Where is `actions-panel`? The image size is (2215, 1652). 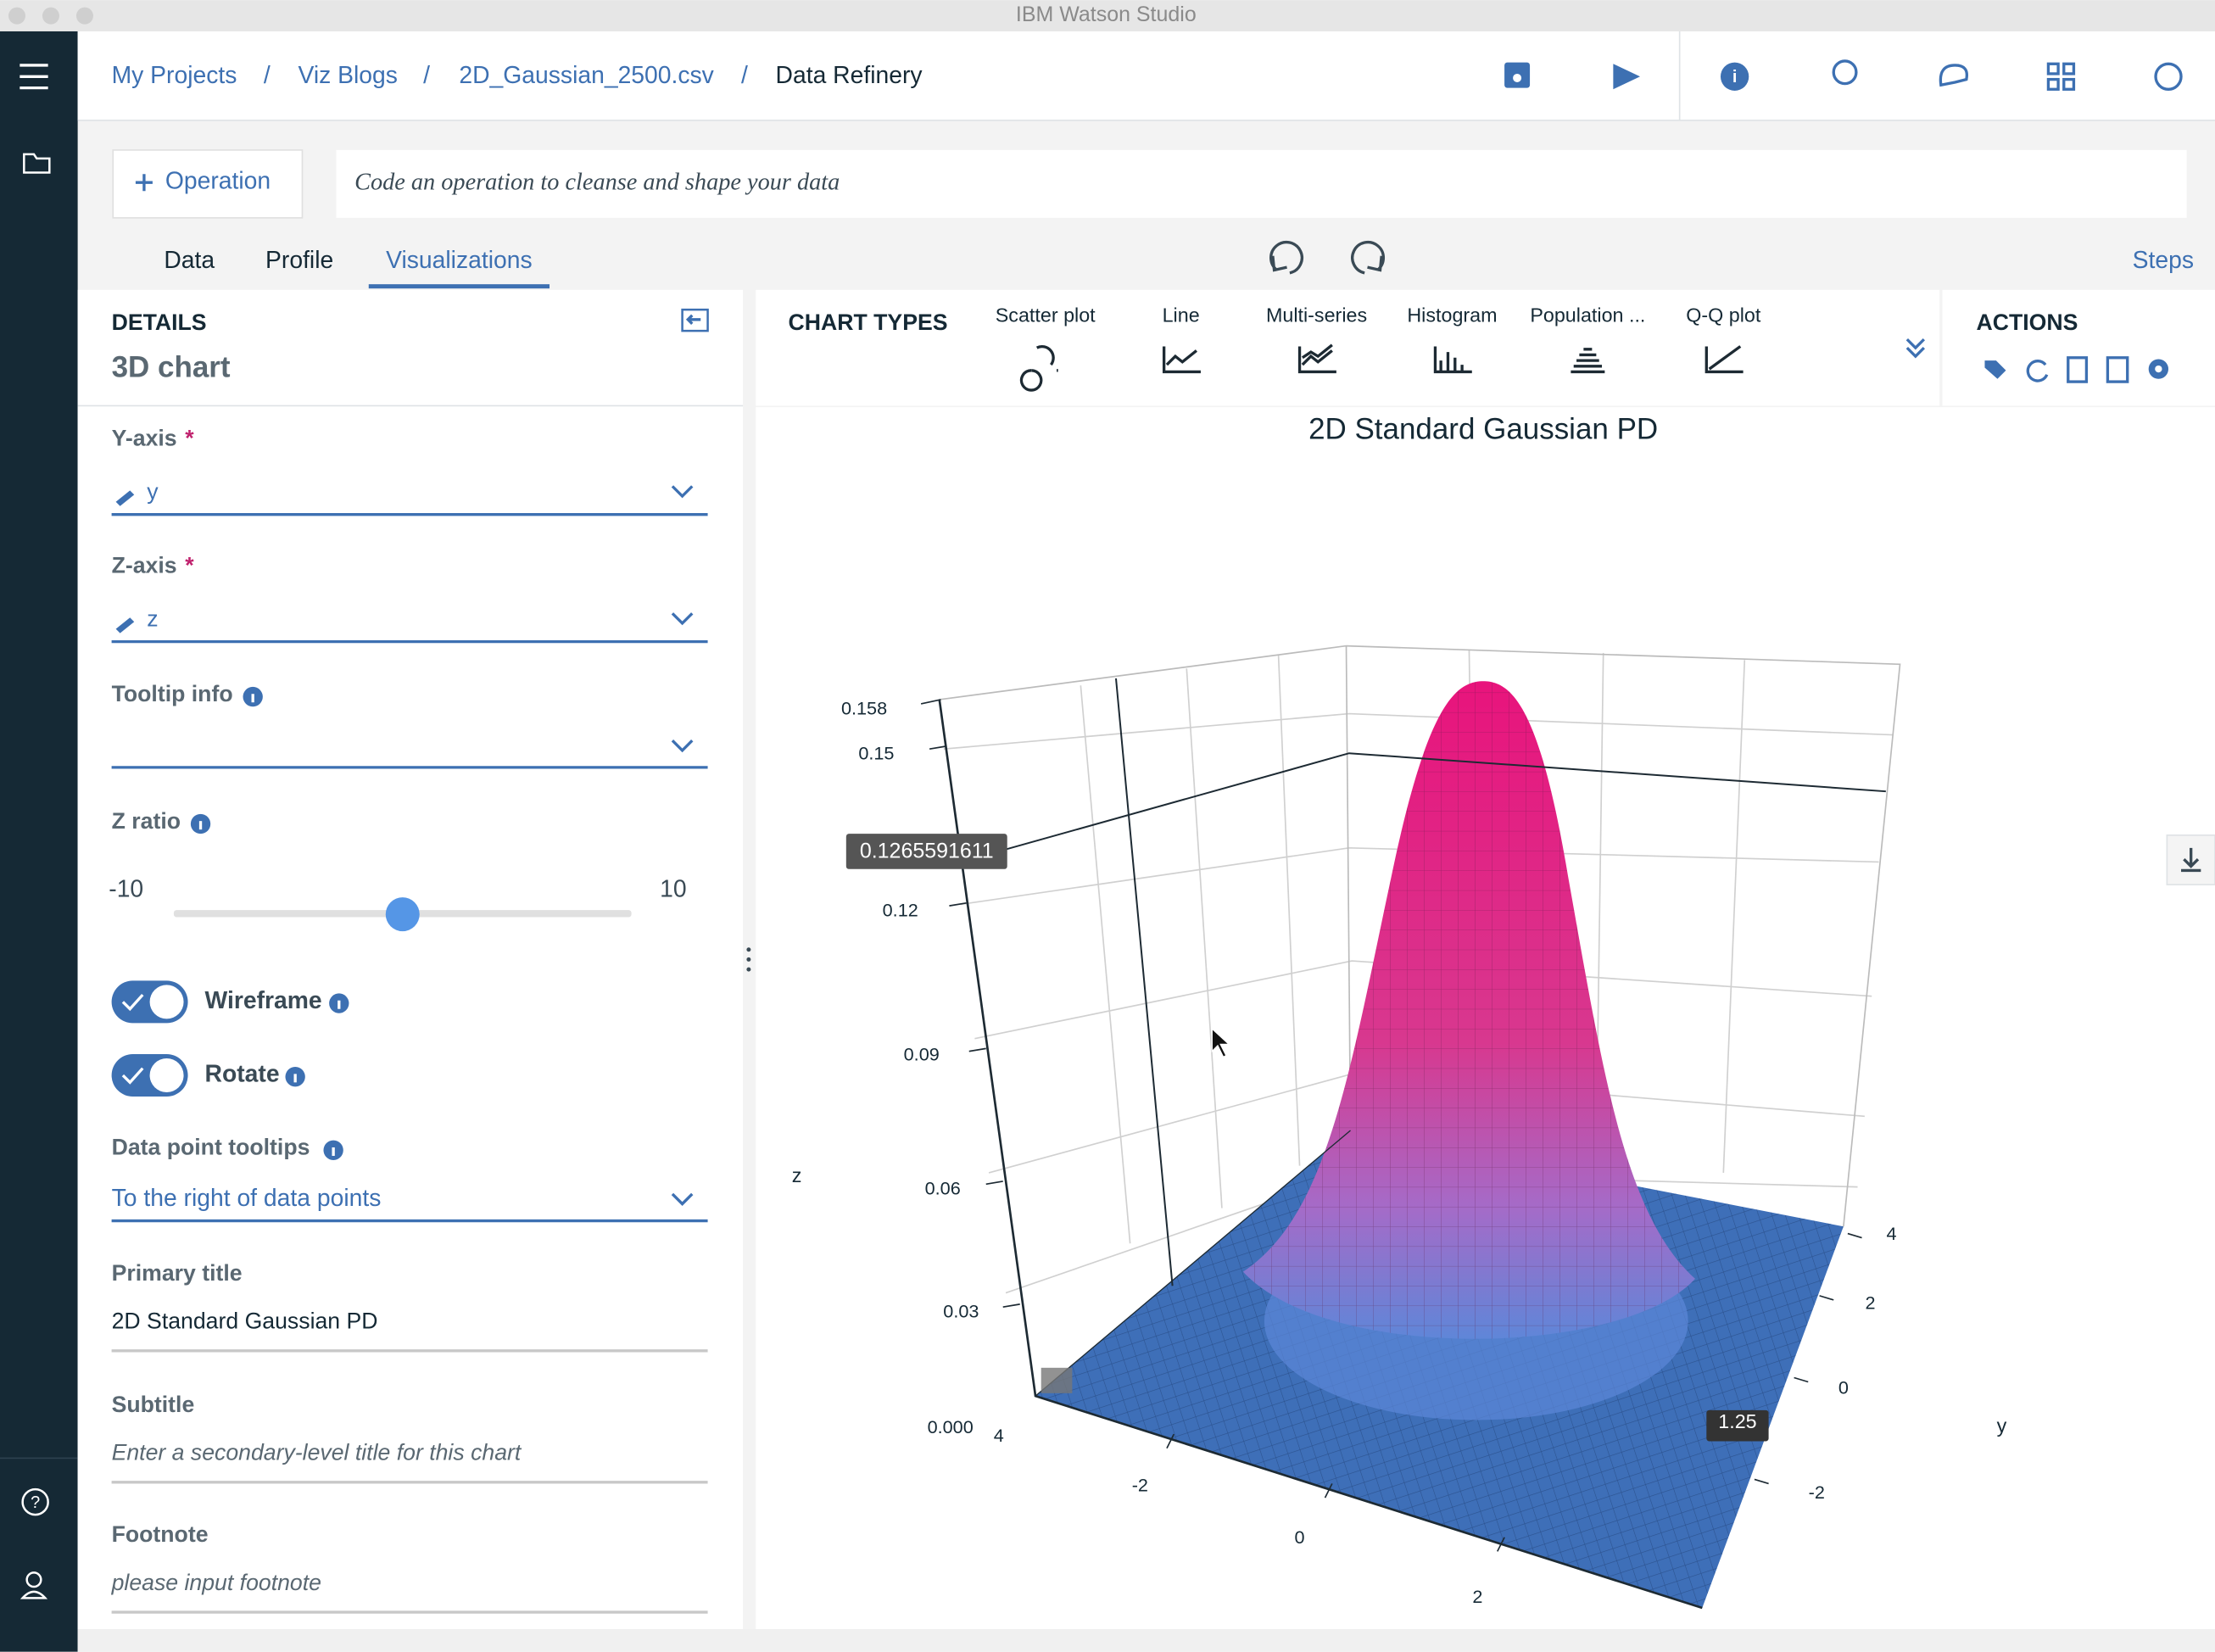
actions-panel is located at coordinates (2078, 348).